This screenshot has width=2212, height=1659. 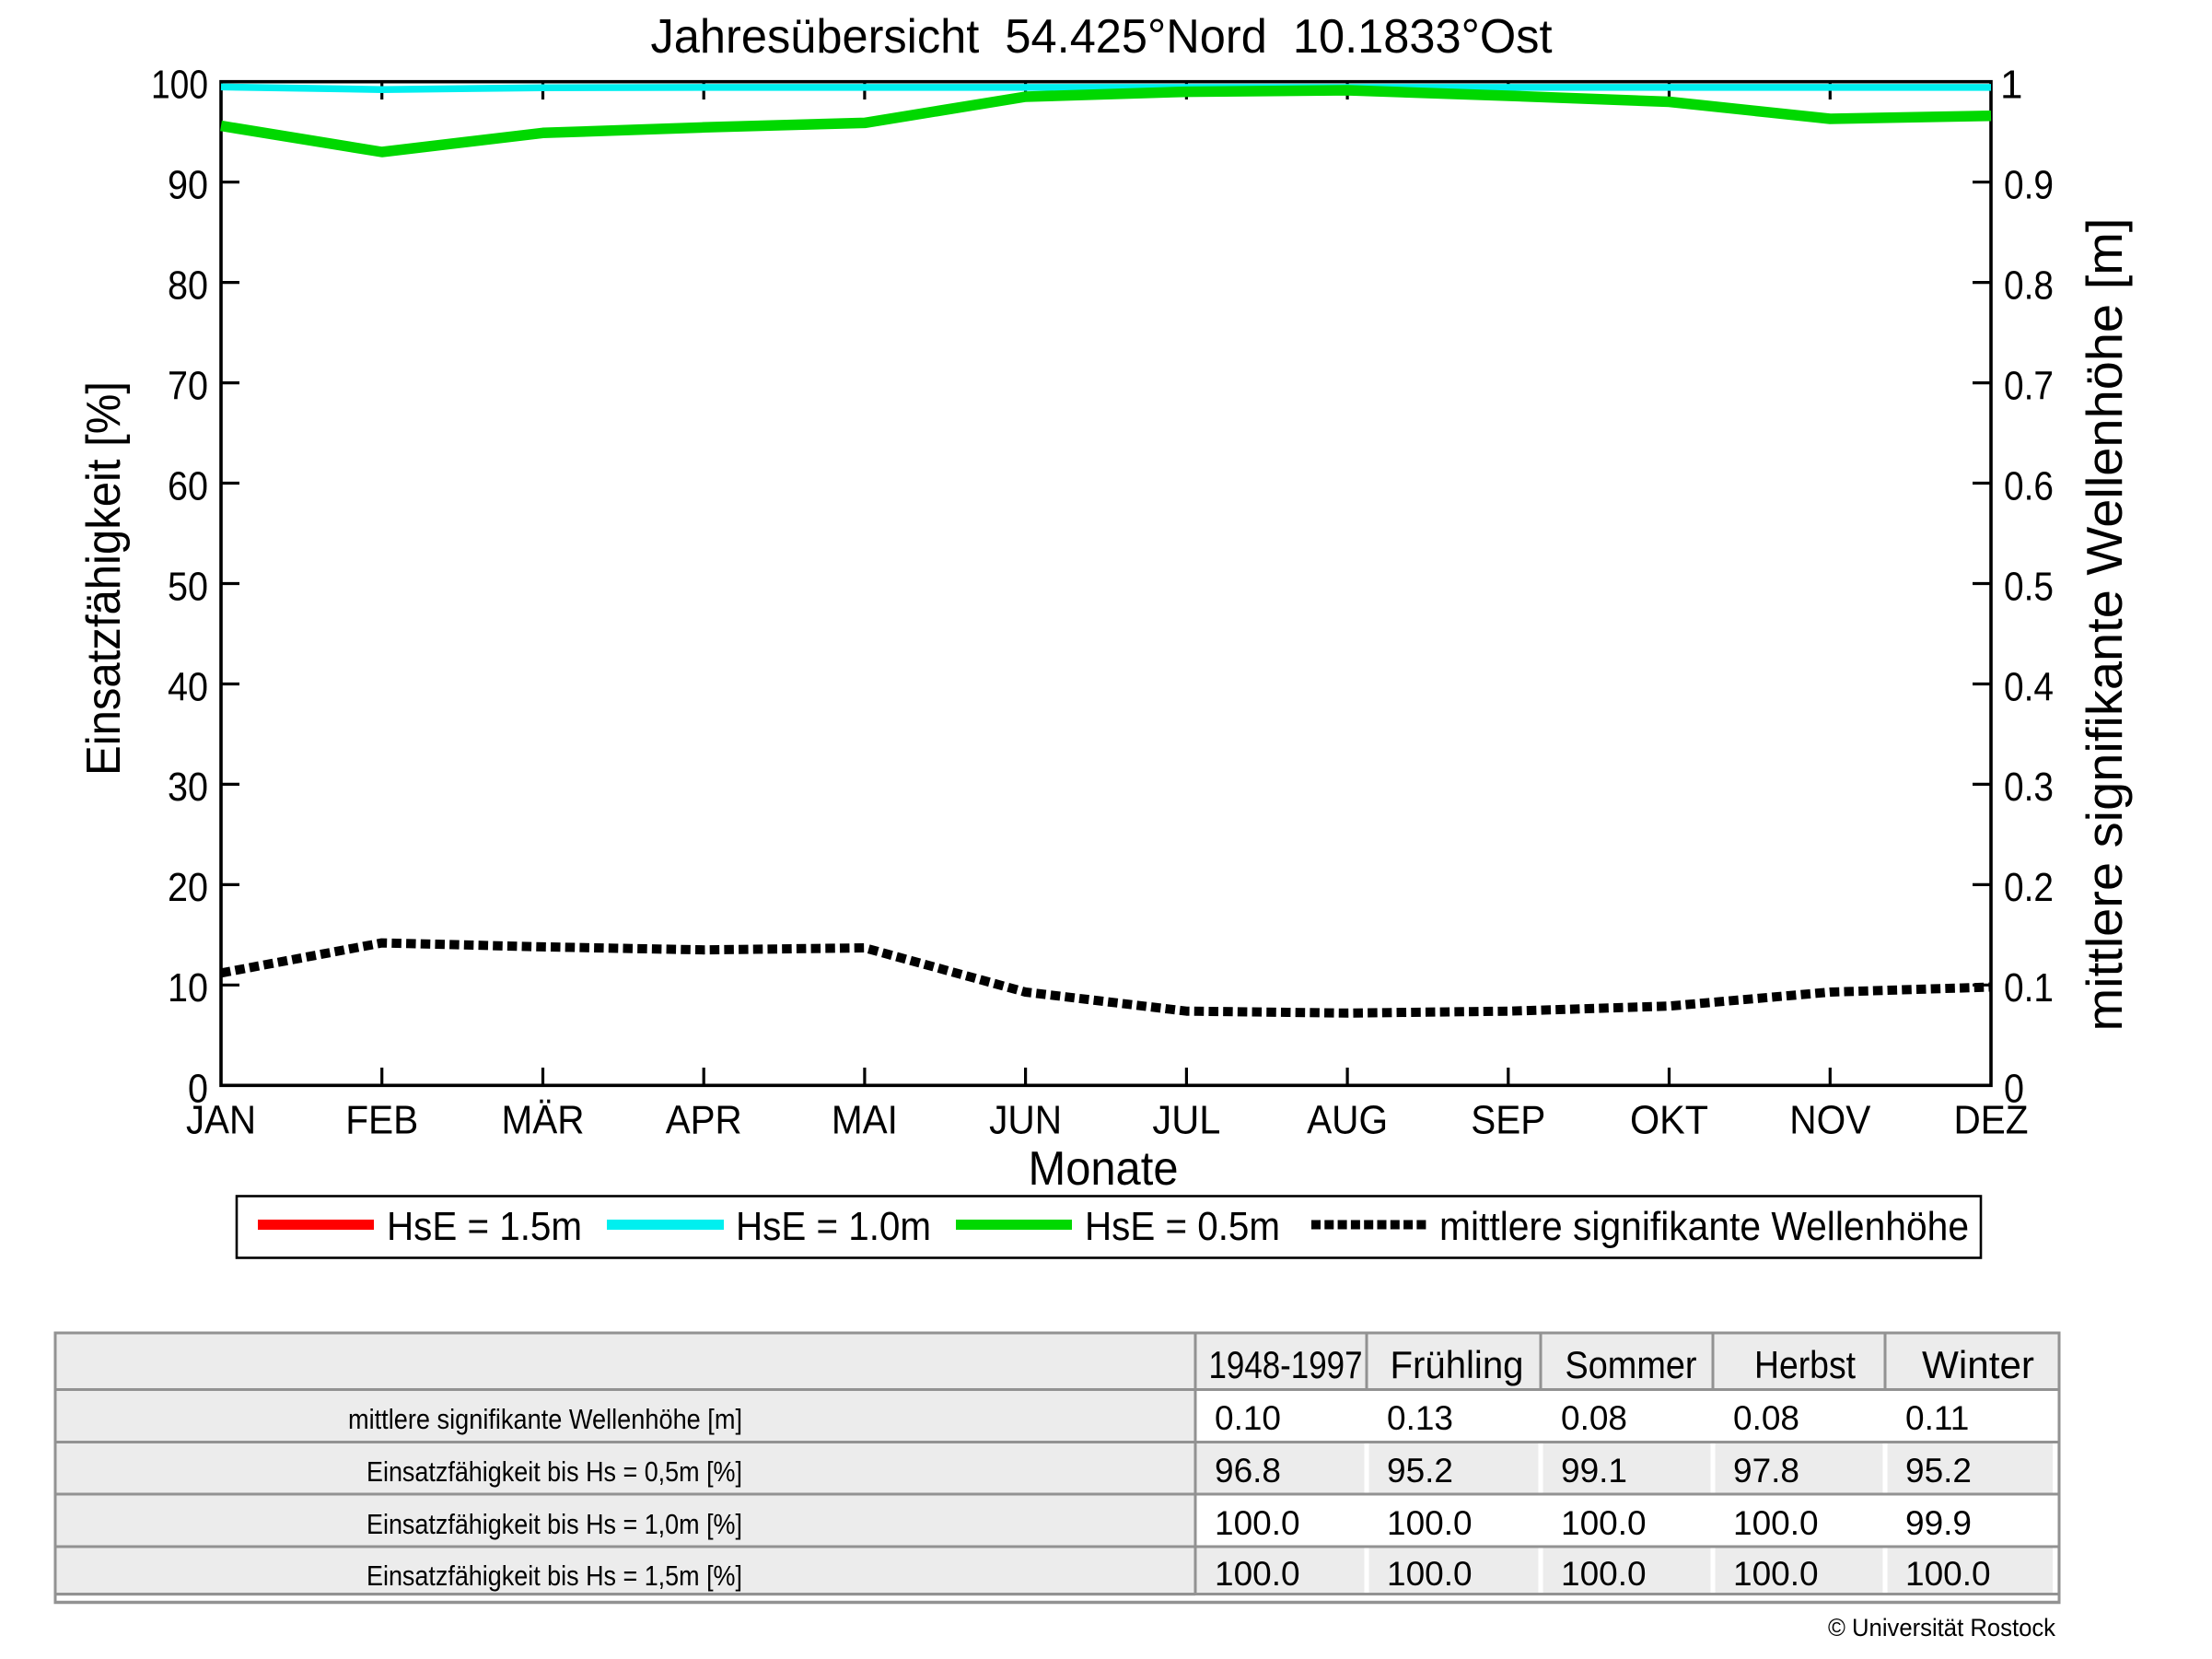 What do you see at coordinates (1103, 37) in the screenshot?
I see `svg-text:Jahresübersicht 54.425°Nord: Jahresübersicht 54.425°Nord 10.1833°Ost` at bounding box center [1103, 37].